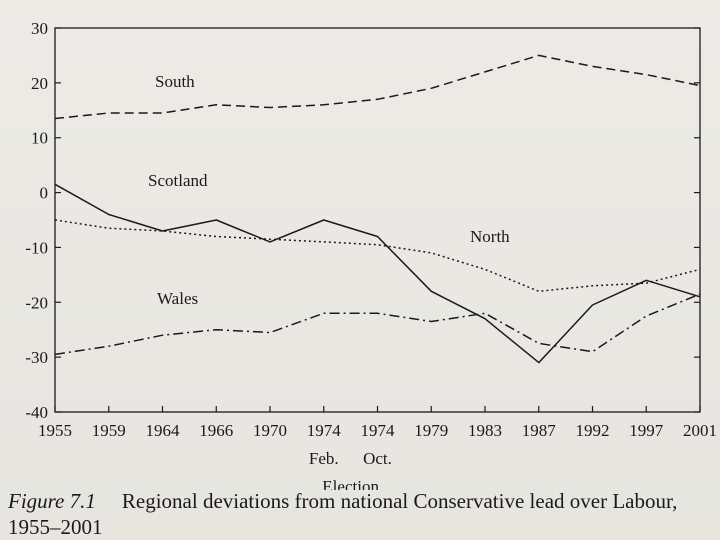 This screenshot has width=720, height=540. What do you see at coordinates (350, 483) in the screenshot?
I see `x-axis-label: Election` at bounding box center [350, 483].